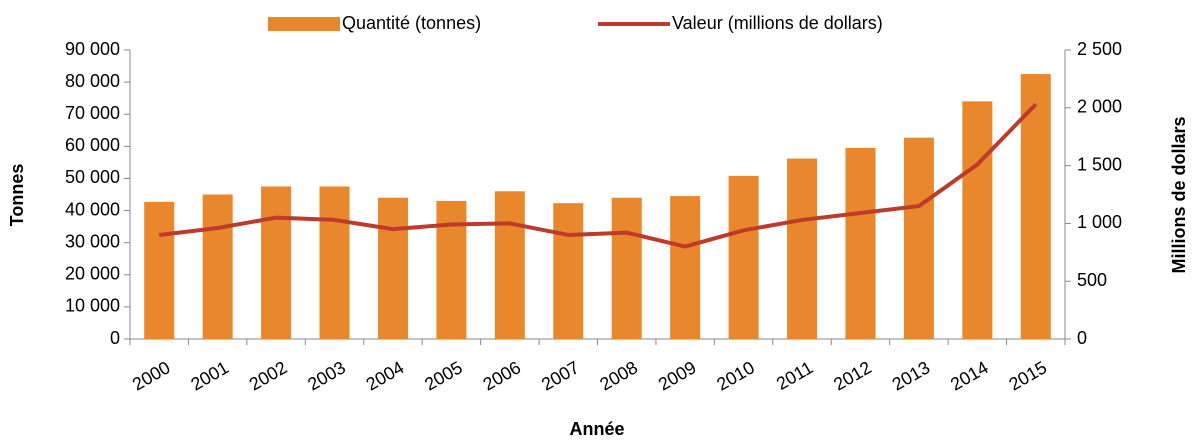  What do you see at coordinates (92, 209) in the screenshot?
I see `y-tick-label: 40 000` at bounding box center [92, 209].